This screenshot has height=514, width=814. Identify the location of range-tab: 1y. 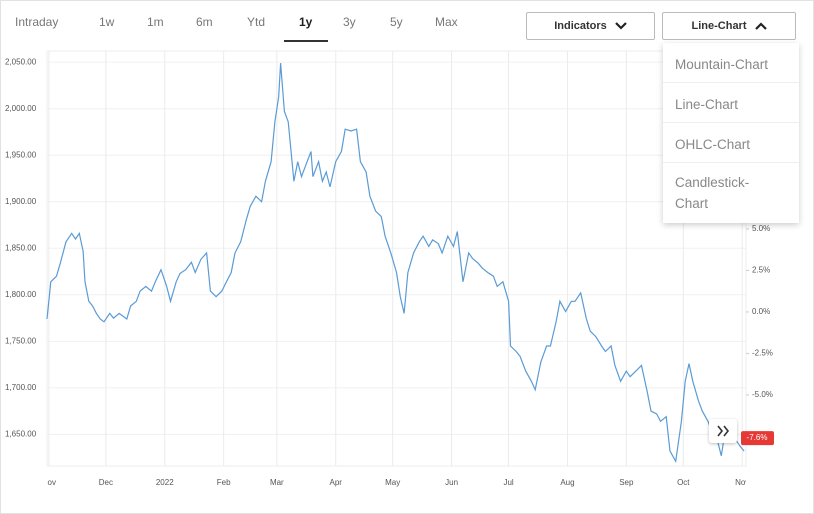
(306, 22).